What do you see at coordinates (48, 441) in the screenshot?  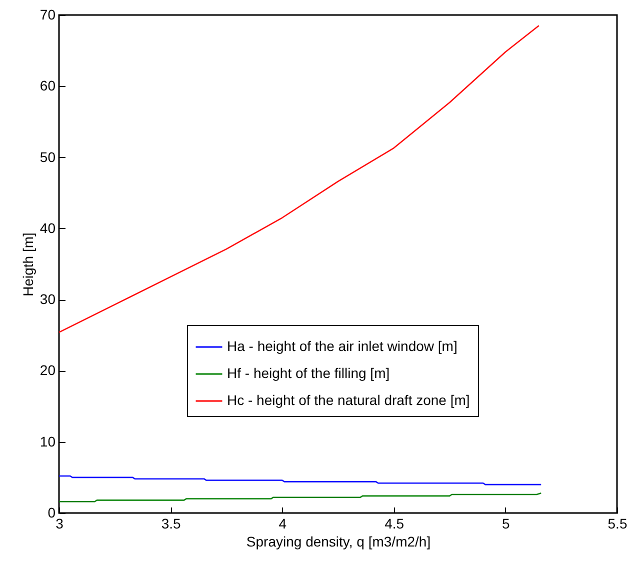 I see `y-tick-label: 10` at bounding box center [48, 441].